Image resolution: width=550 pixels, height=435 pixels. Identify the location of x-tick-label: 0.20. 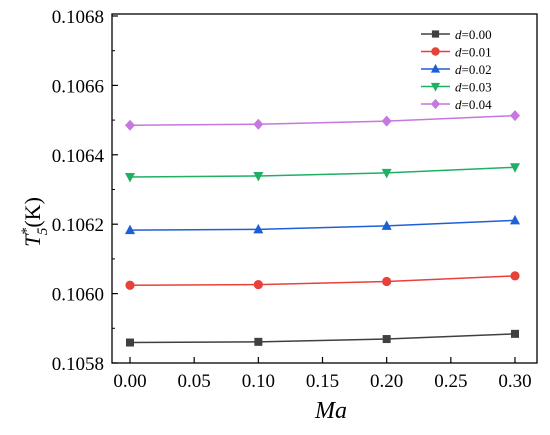
(386, 381).